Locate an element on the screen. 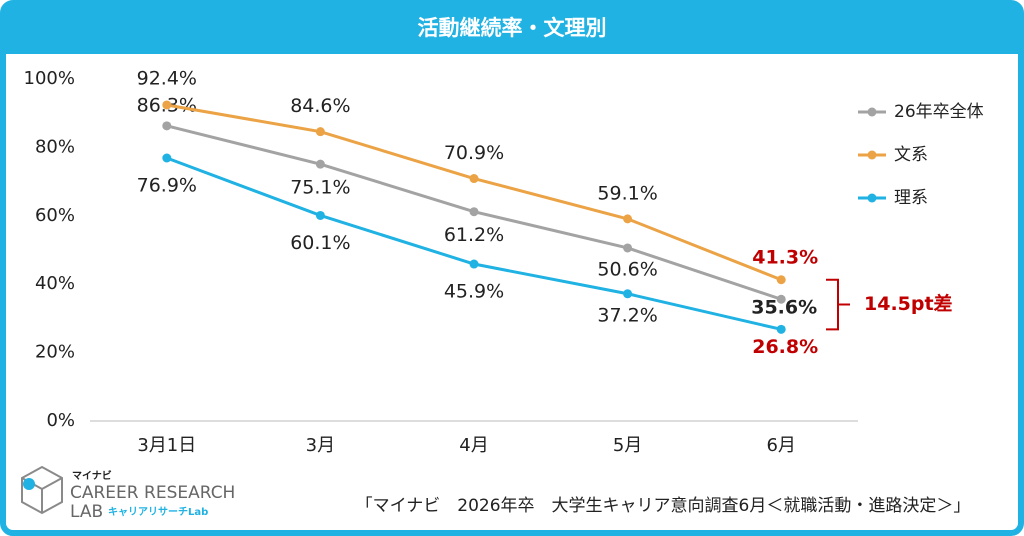 This screenshot has width=1024, height=536. x-tick-label: 5月 is located at coordinates (627, 445).